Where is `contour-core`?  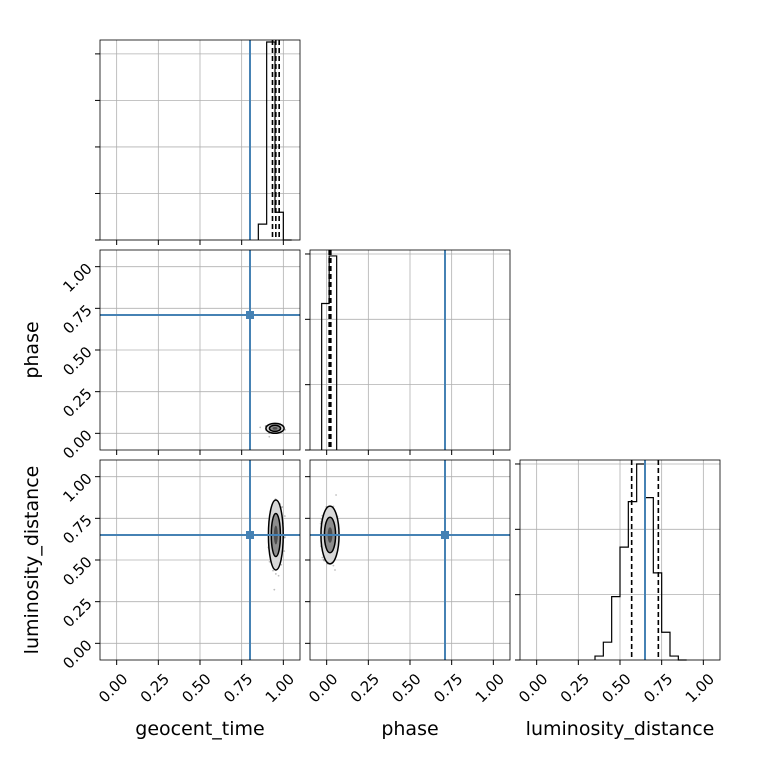
contour-core is located at coordinates (275, 428).